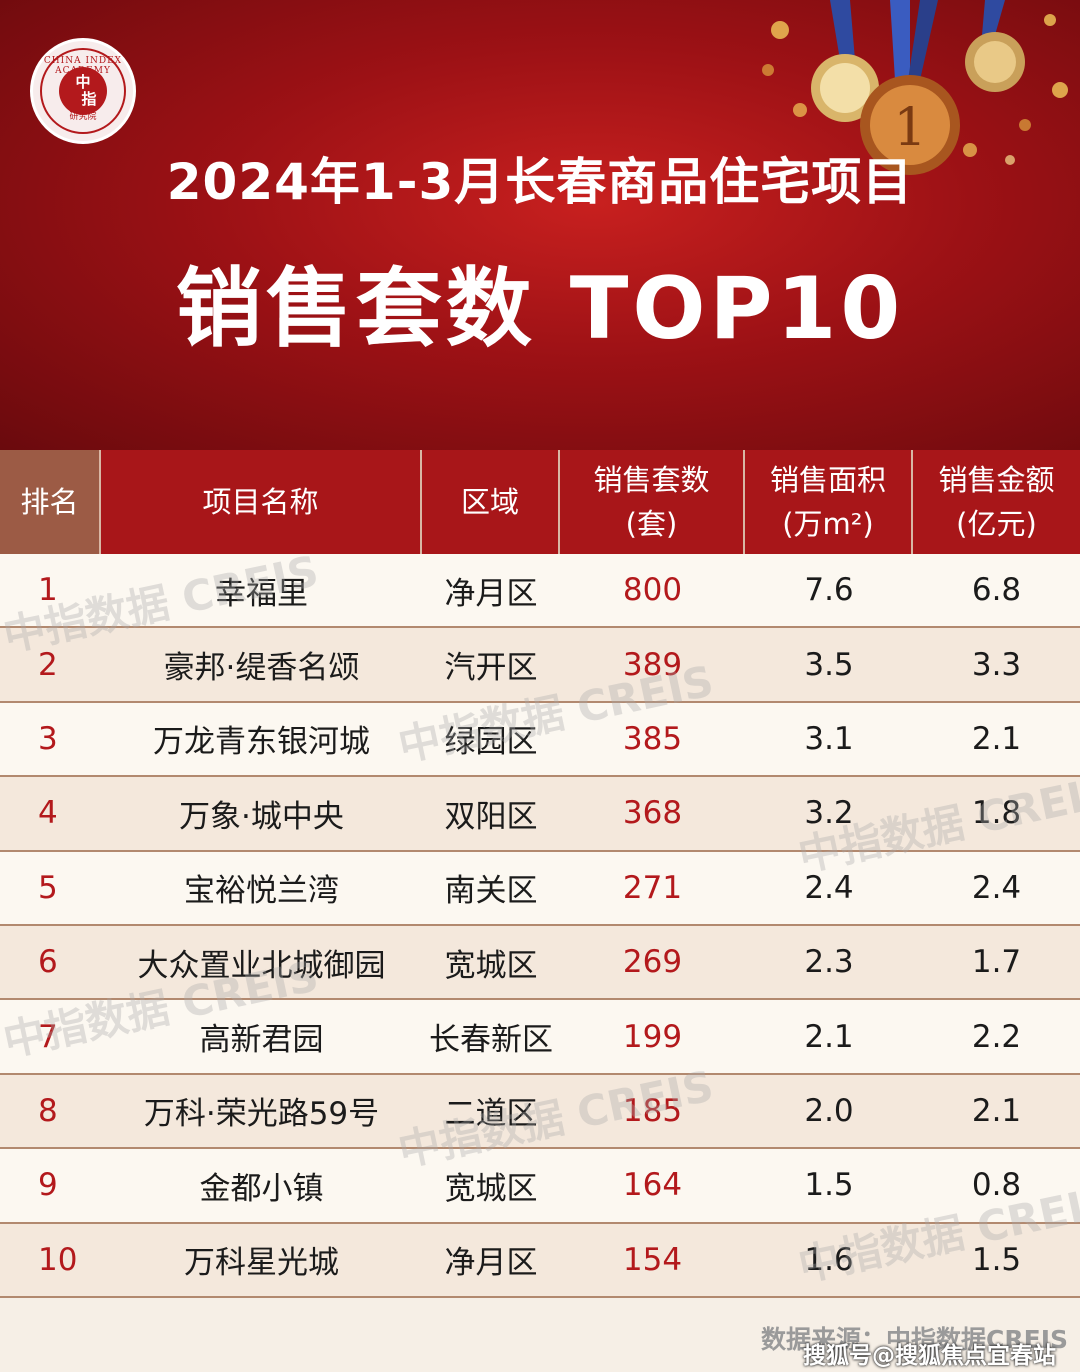 This screenshot has height=1372, width=1080. I want to click on project-name-cell: 万科·荣光路59号, so click(261, 1114).